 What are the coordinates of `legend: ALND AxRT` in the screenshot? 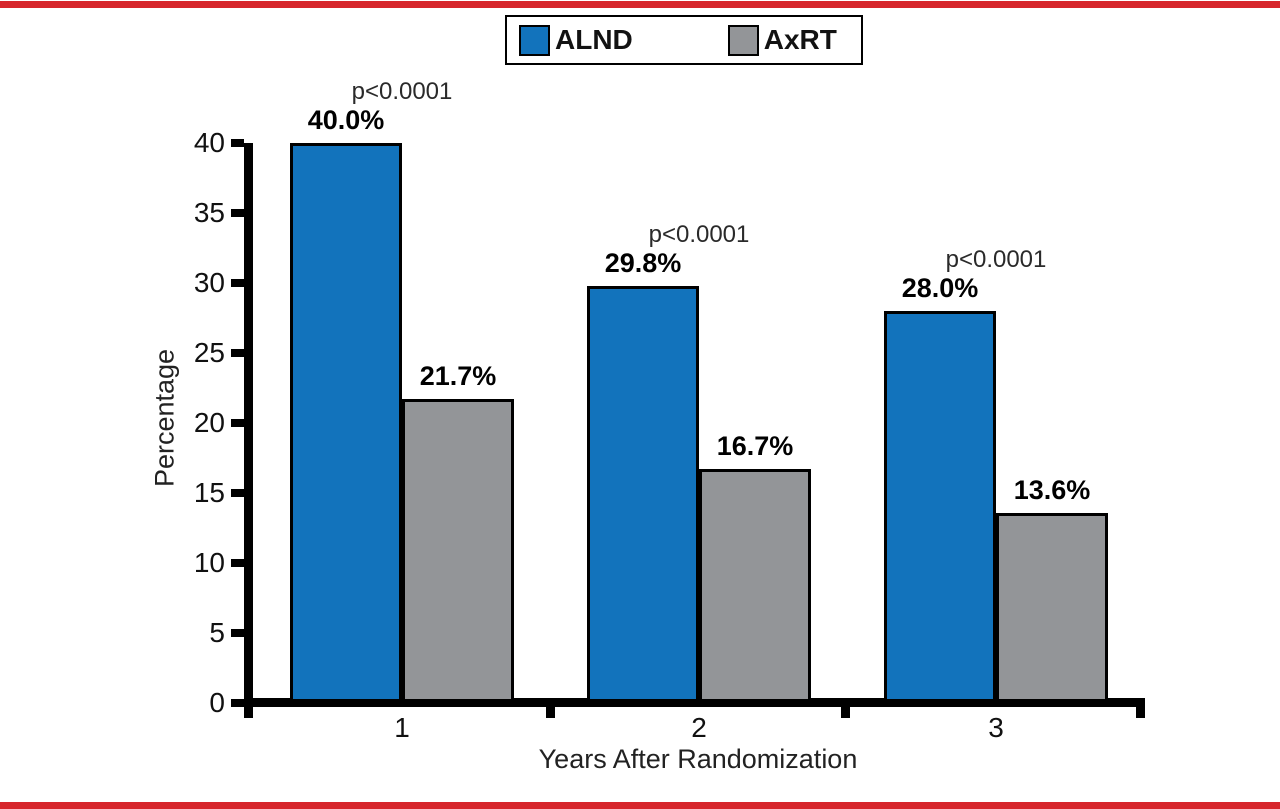 It's located at (684, 40).